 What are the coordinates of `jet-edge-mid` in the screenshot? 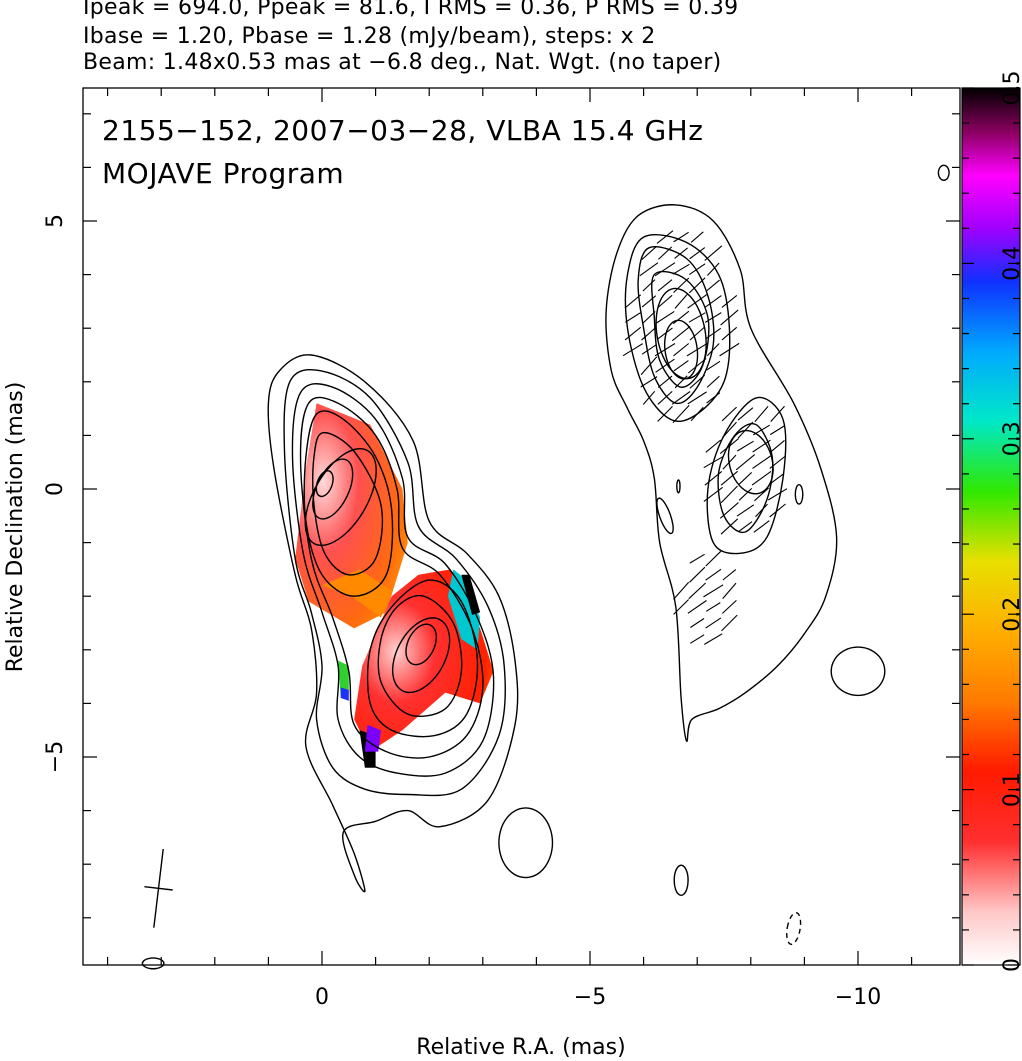 It's located at (343, 679).